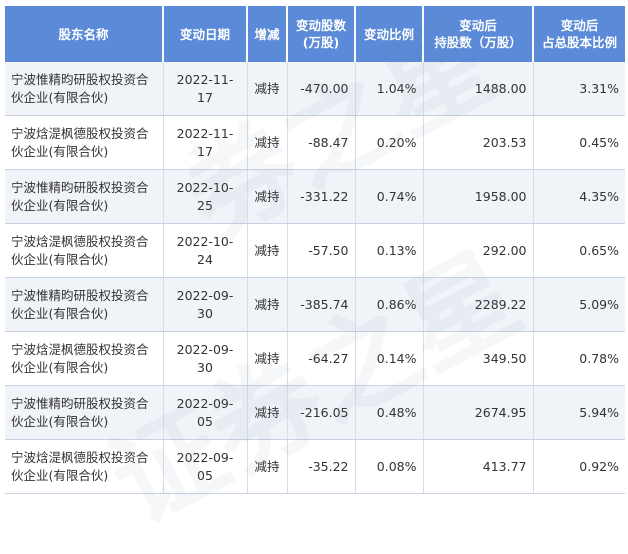  What do you see at coordinates (579, 142) in the screenshot?
I see `cell-after-pct: 0.45%` at bounding box center [579, 142].